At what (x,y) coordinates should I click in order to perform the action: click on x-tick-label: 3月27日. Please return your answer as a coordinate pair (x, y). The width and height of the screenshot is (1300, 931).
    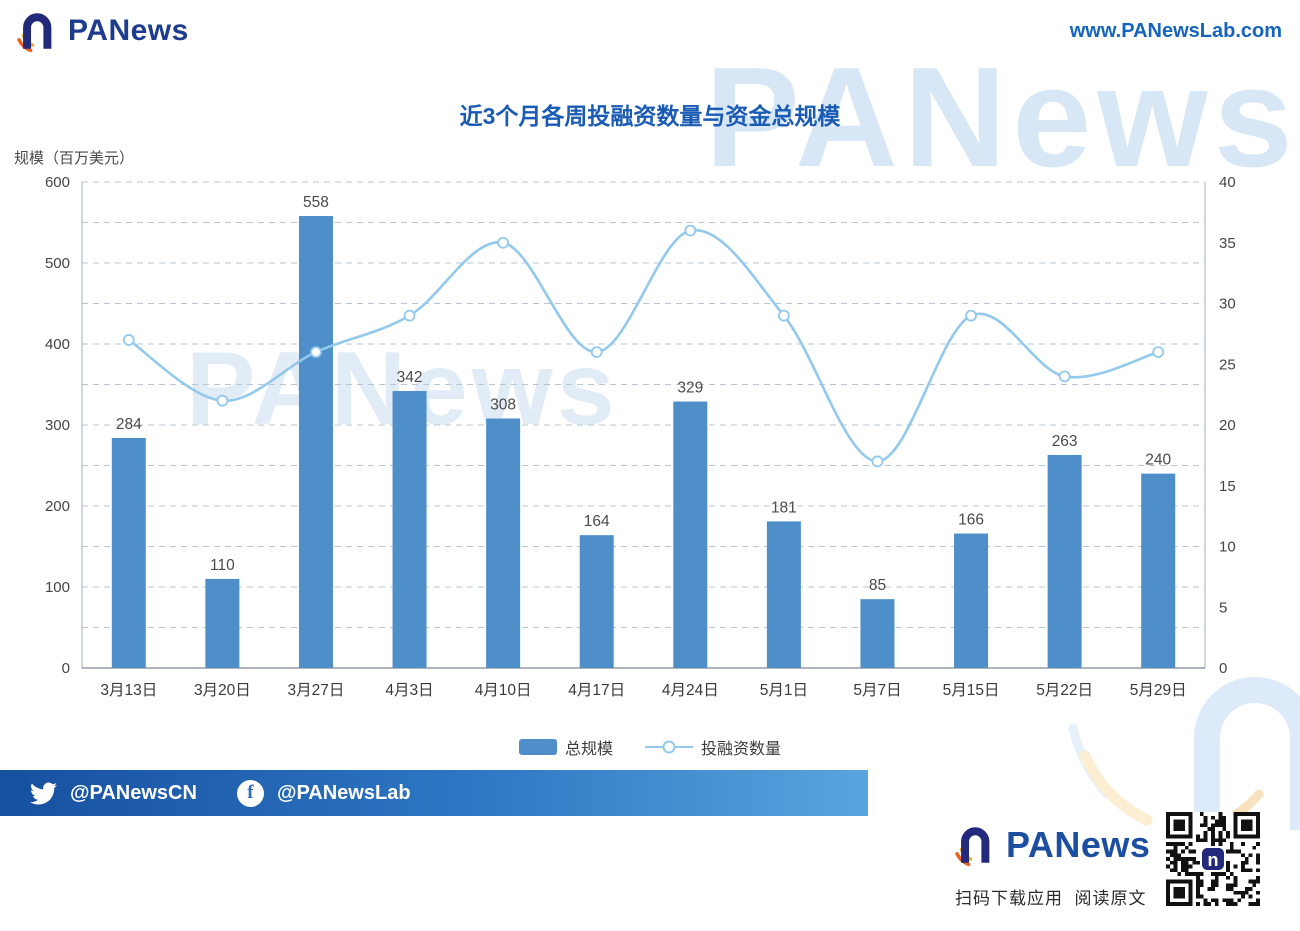
    Looking at the image, I should click on (316, 690).